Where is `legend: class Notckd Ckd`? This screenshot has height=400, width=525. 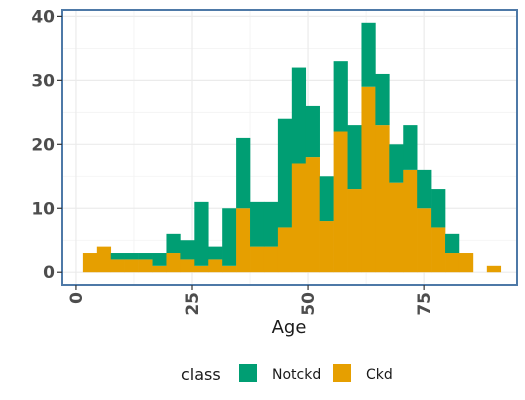
legend: class Notckd Ckd is located at coordinates (287, 374).